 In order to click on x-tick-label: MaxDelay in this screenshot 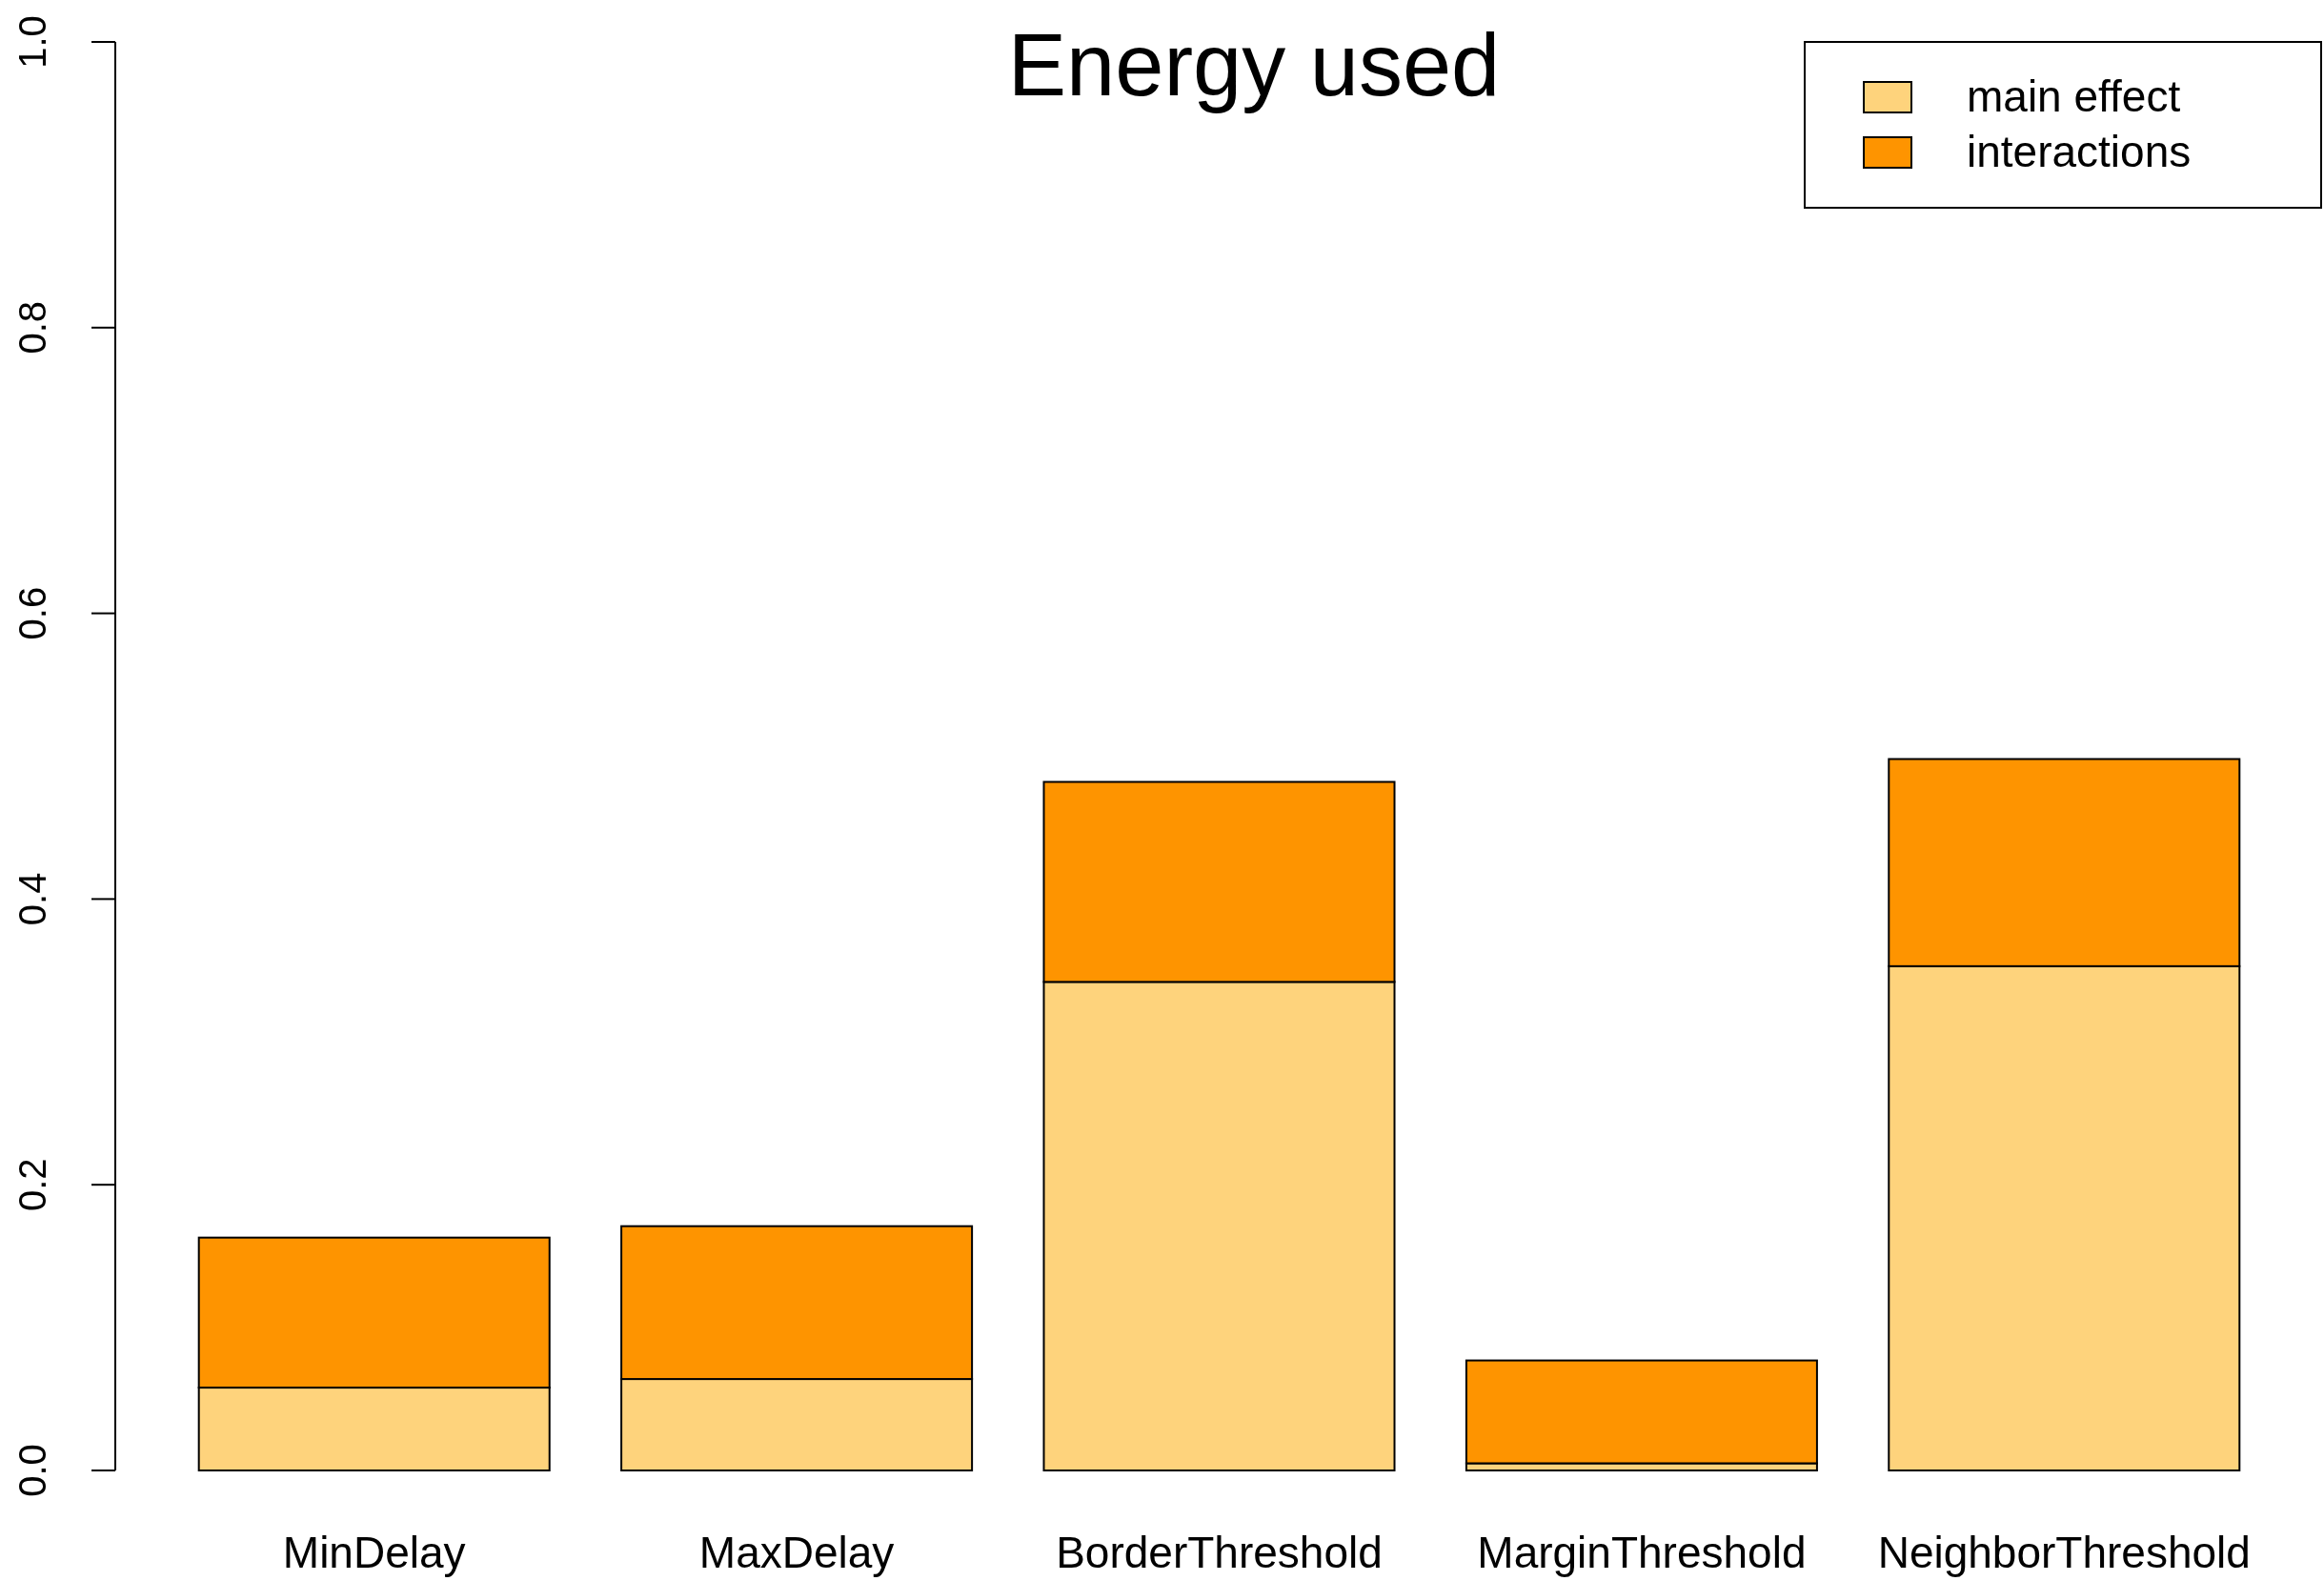, I will do `click(796, 1552)`.